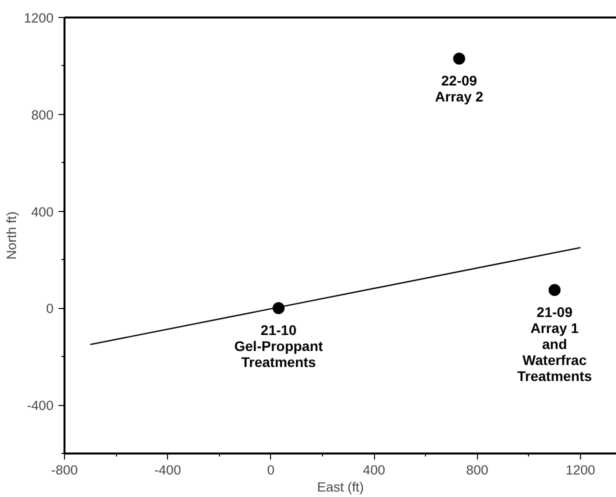 Image resolution: width=616 pixels, height=497 pixels. I want to click on x-axis-title: East (ft), so click(340, 487).